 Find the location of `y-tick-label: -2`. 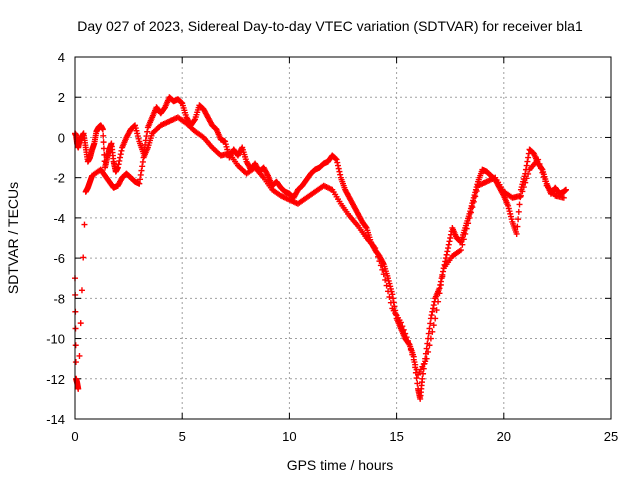

y-tick-label: -2 is located at coordinates (59, 178).